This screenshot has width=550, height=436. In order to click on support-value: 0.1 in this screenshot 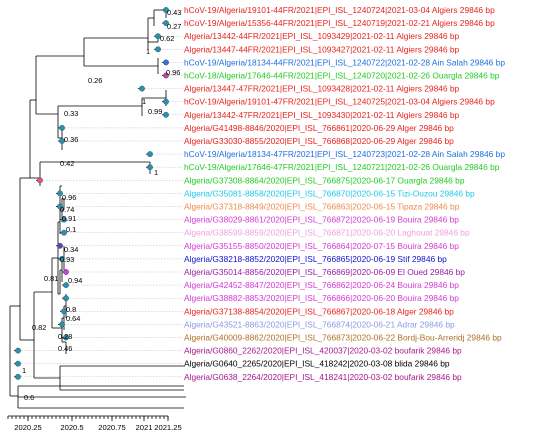, I will do `click(71, 229)`.